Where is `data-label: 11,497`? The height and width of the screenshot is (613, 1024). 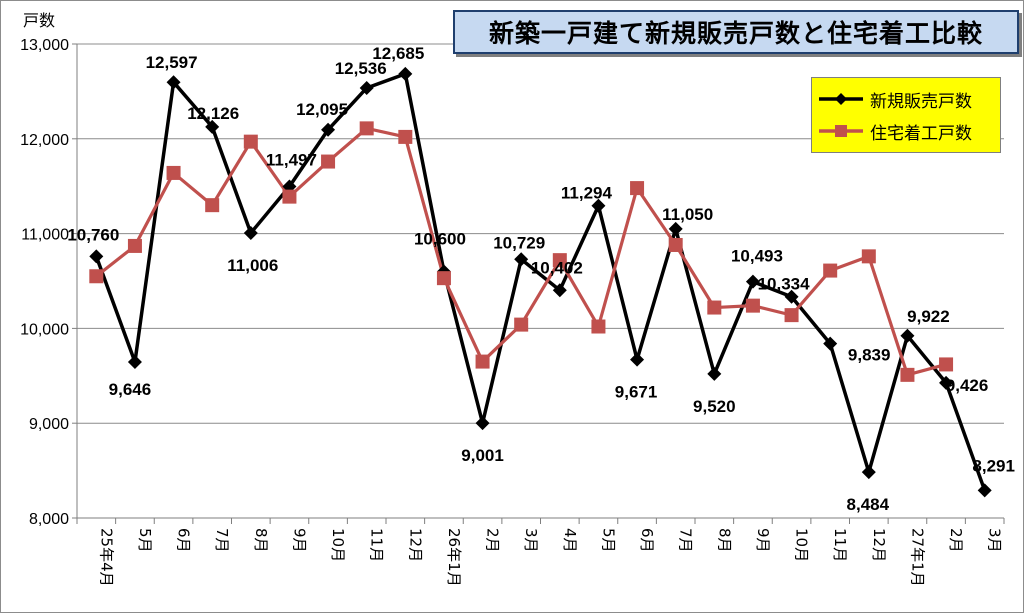
data-label: 11,497 is located at coordinates (291, 159).